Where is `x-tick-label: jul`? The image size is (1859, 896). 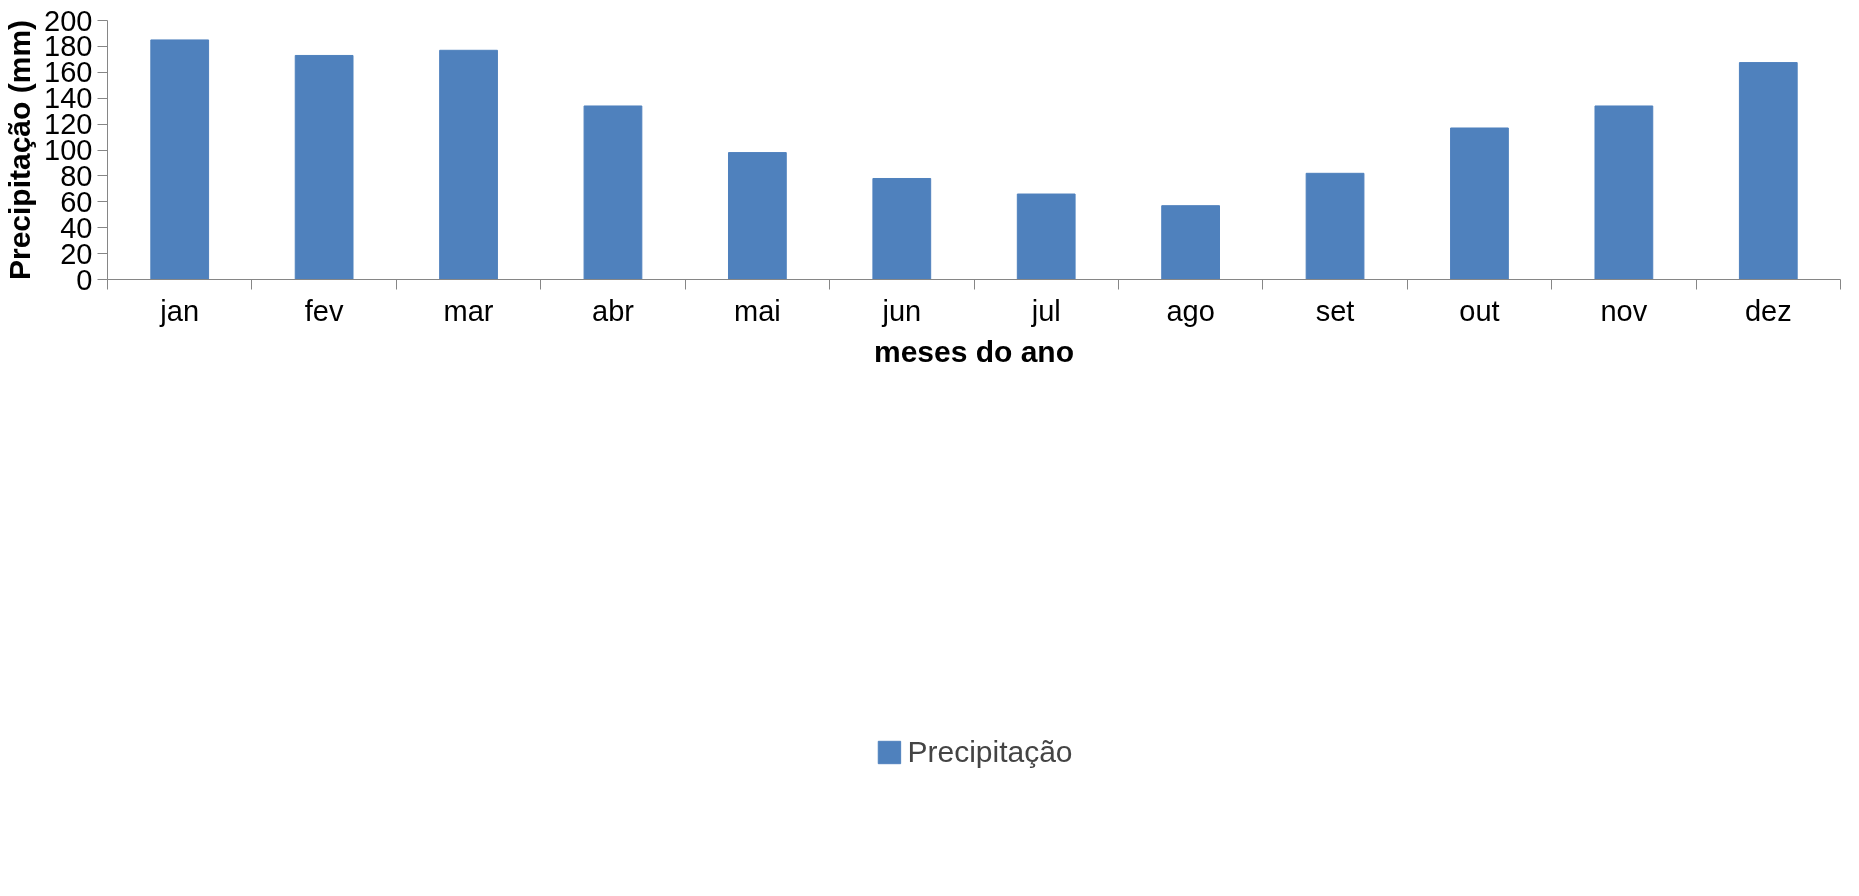
x-tick-label: jul is located at coordinates (1045, 310).